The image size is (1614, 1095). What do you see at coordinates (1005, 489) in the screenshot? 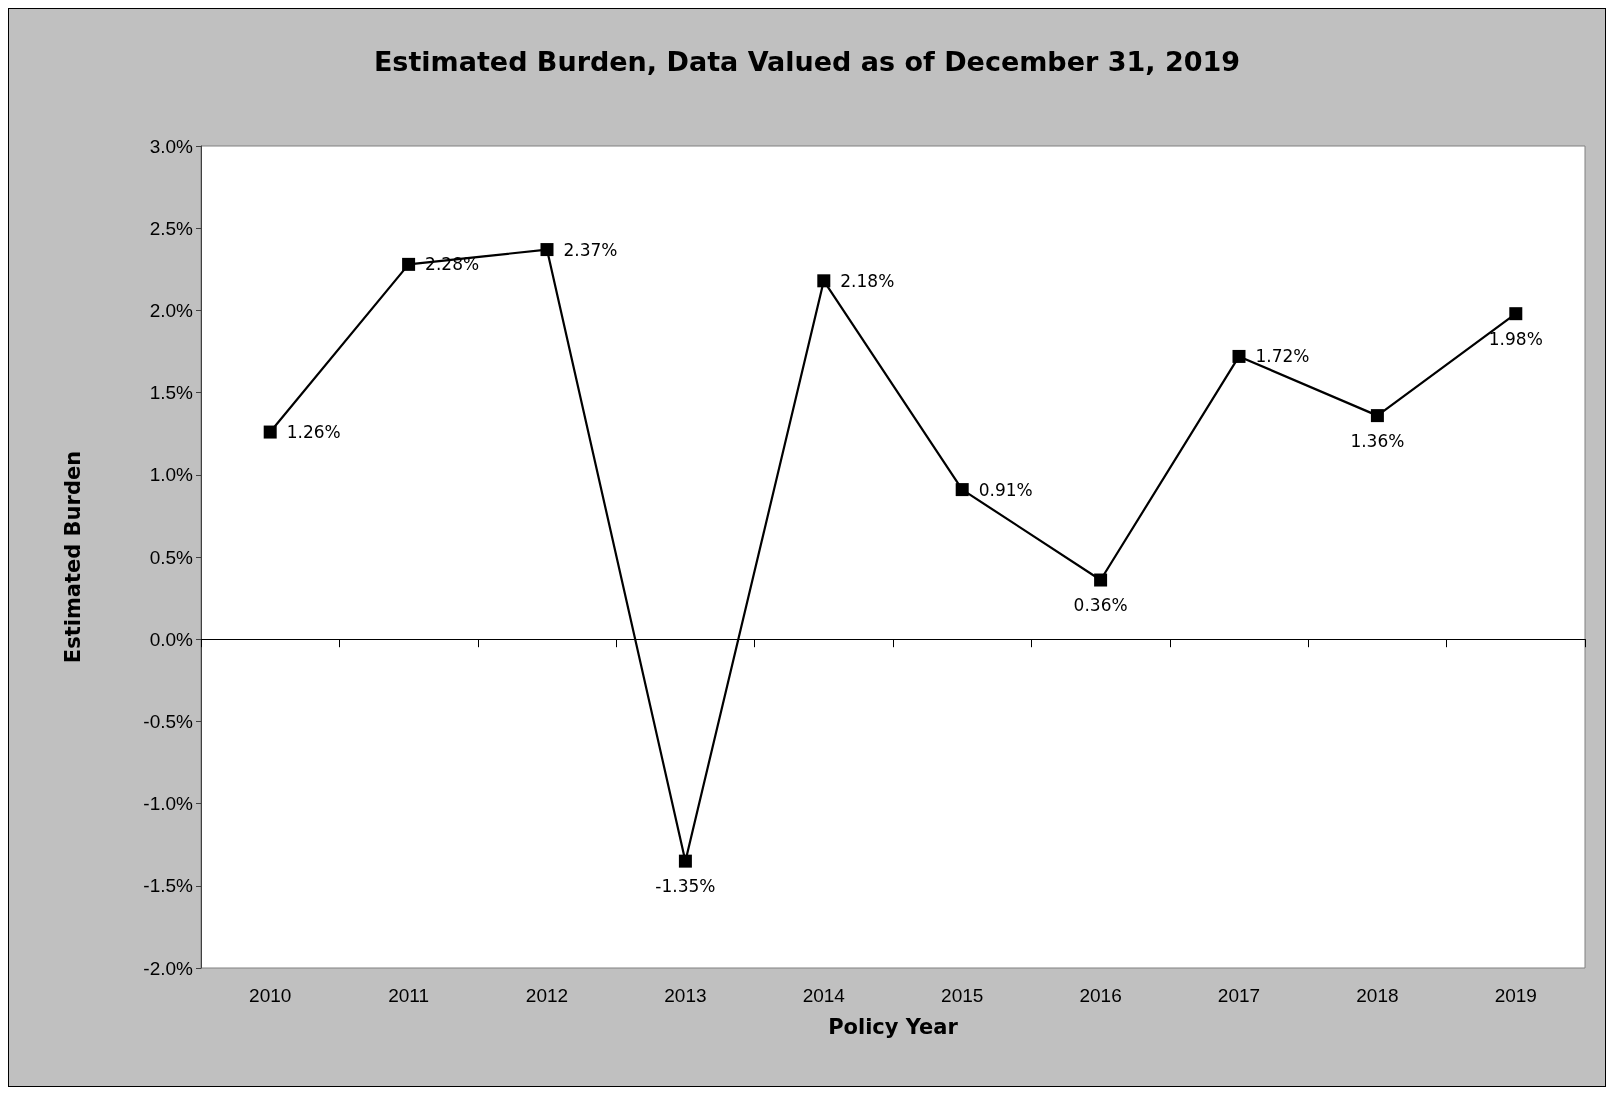
I see `data-label: 0.91%` at bounding box center [1005, 489].